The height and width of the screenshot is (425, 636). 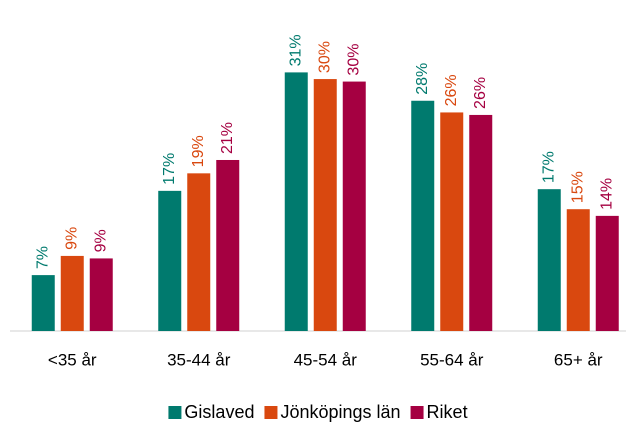 What do you see at coordinates (199, 359) in the screenshot?
I see `x-tick-label: 35-44 år` at bounding box center [199, 359].